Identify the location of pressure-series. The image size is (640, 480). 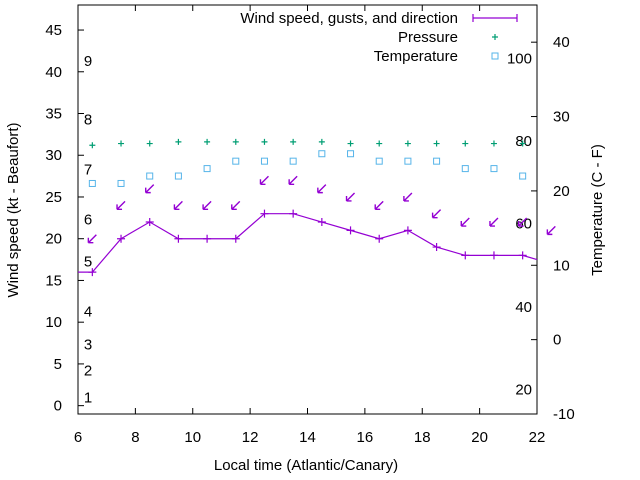
(307, 143).